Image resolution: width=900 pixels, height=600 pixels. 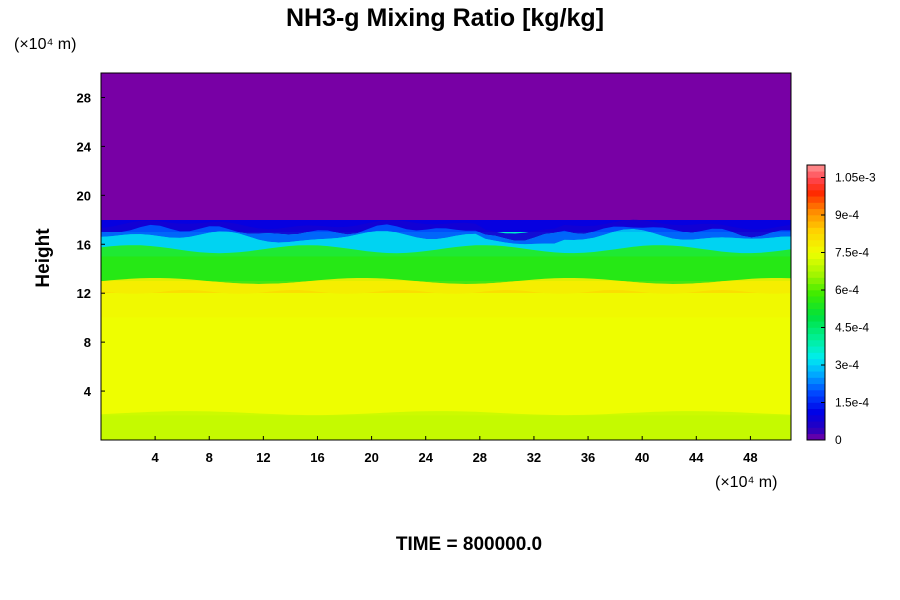 What do you see at coordinates (84, 195) in the screenshot?
I see `y-tick-label: 20` at bounding box center [84, 195].